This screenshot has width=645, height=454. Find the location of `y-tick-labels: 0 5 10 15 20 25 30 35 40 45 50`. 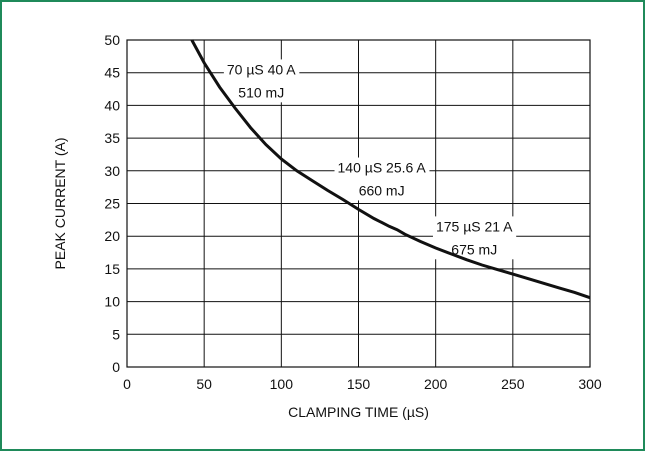

y-tick-labels: 0 5 10 15 20 25 30 35 40 45 50 is located at coordinates (112, 203).